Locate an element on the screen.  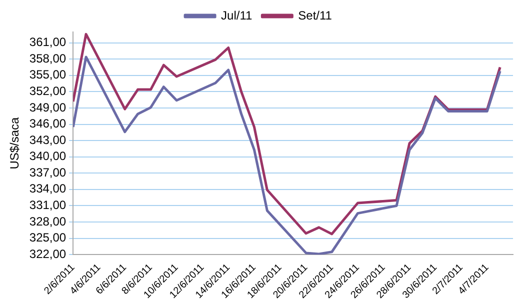
y-tick-label: 328,00 is located at coordinates (47, 221).